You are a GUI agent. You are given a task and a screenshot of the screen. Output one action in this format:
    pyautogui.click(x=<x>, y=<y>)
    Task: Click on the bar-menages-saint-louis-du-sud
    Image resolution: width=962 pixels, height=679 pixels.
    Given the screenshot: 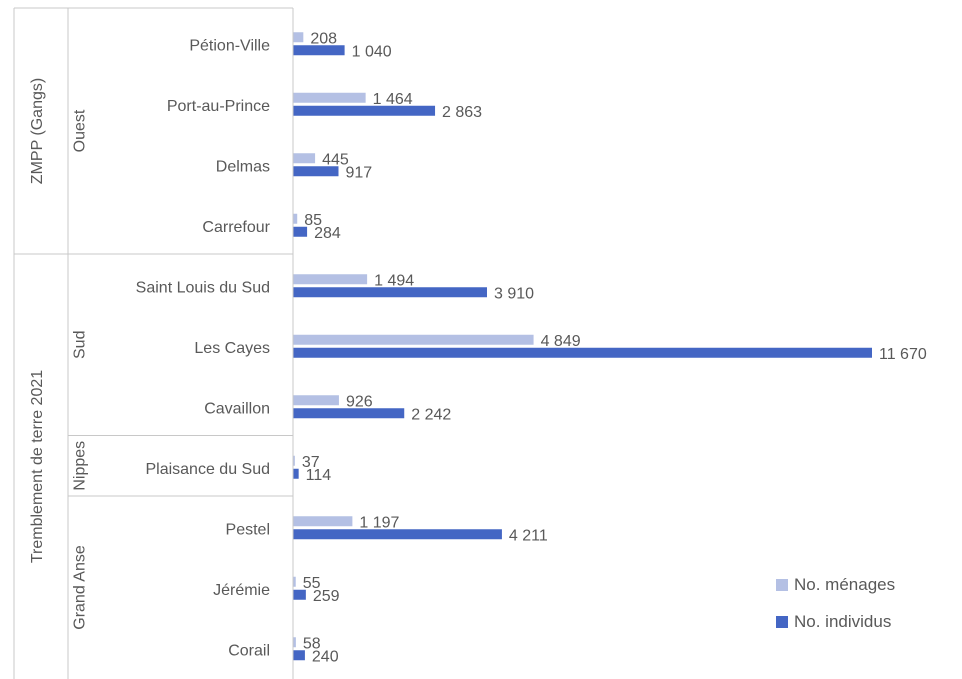 What is the action you would take?
    pyautogui.click(x=330, y=279)
    